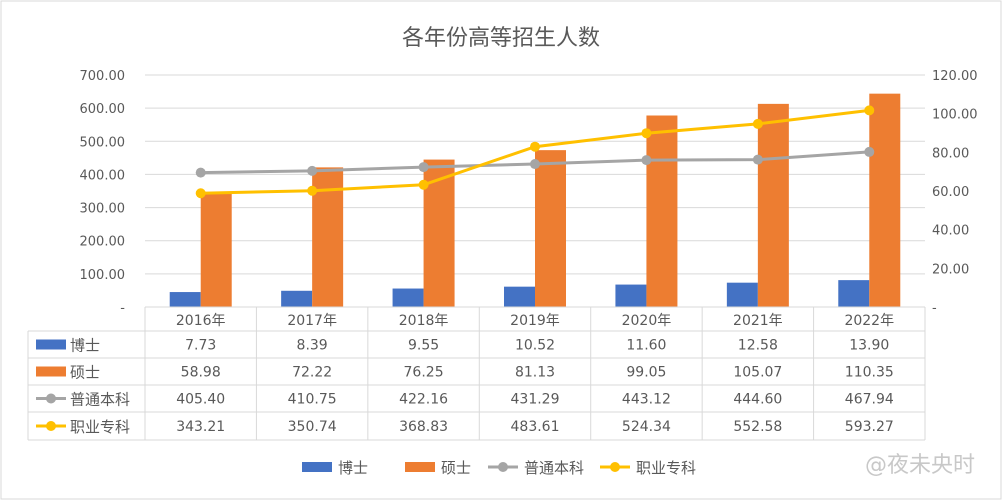  What do you see at coordinates (201, 373) in the screenshot?
I see `table-cell: 58.98` at bounding box center [201, 373].